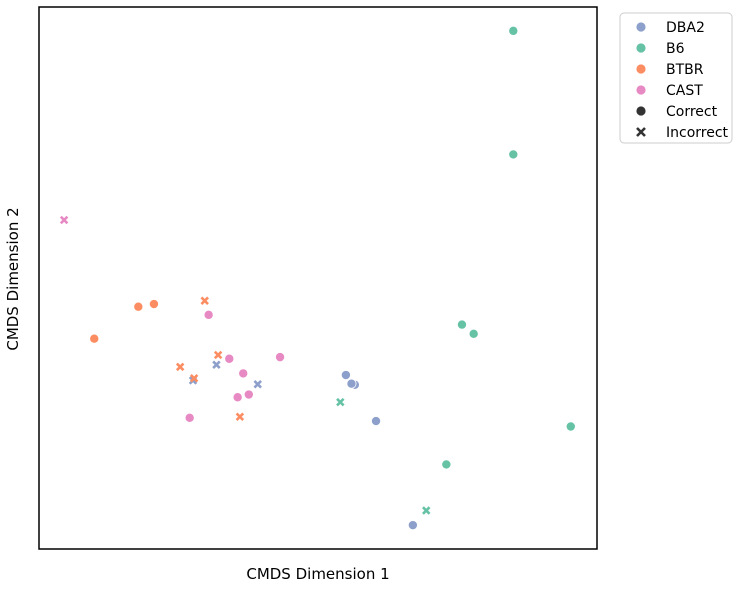 This screenshot has height=589, width=740. I want to click on legend-label-dba2: DBA2, so click(685, 28).